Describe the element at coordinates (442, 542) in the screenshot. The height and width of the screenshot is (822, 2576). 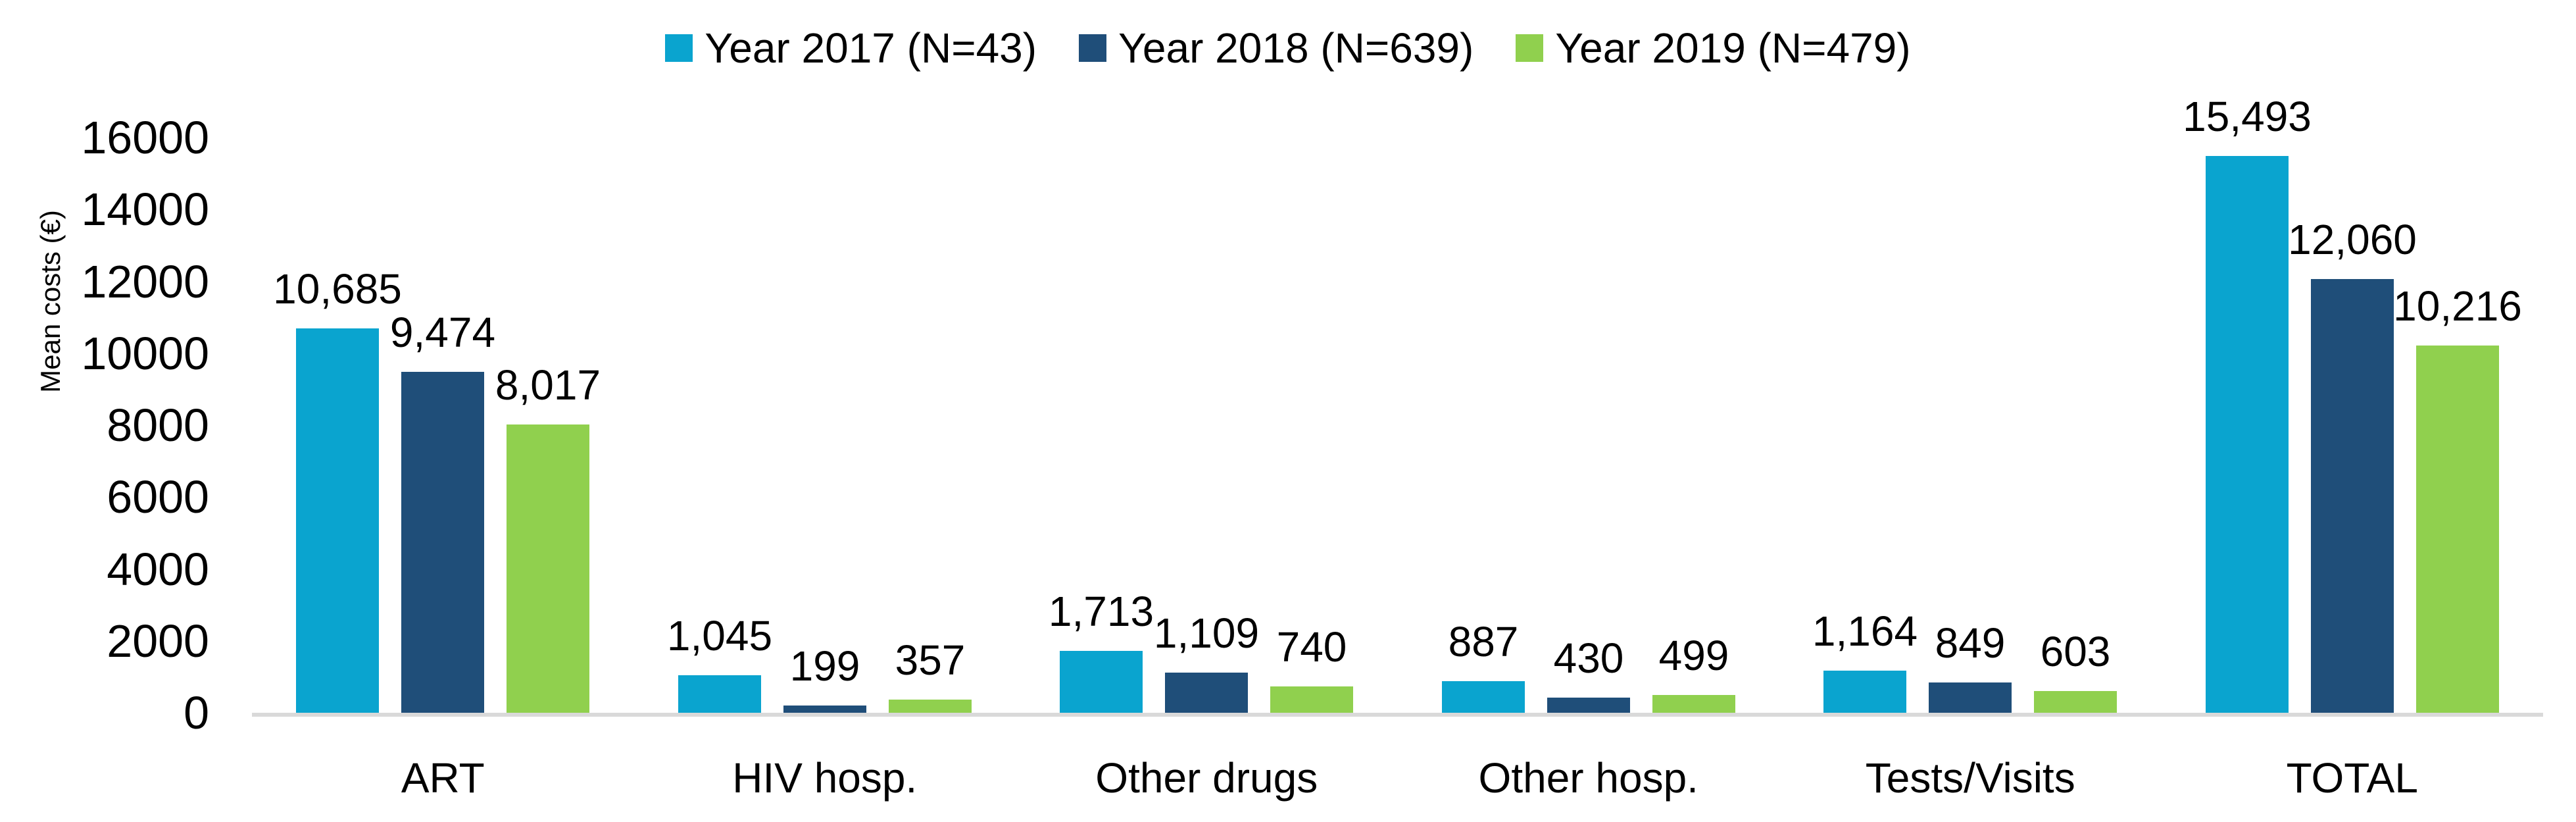
I see `bar-2018-art` at that location.